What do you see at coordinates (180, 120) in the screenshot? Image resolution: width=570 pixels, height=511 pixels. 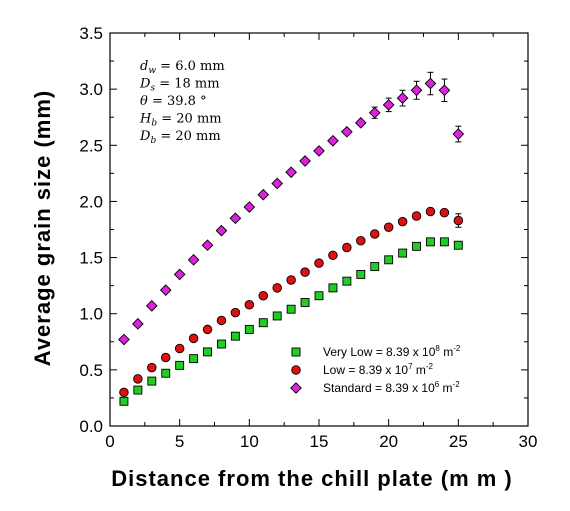 I see `parameter-line: Hb = 20 mm` at bounding box center [180, 120].